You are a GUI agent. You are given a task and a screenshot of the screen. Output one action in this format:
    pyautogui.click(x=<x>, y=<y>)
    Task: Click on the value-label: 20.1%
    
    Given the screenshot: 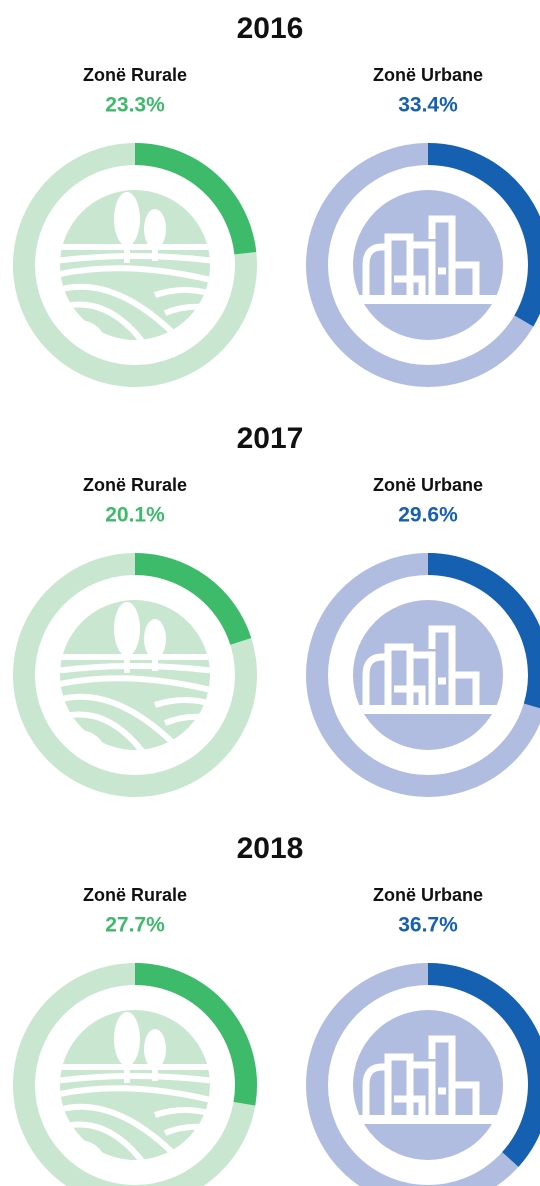 What is the action you would take?
    pyautogui.click(x=135, y=515)
    